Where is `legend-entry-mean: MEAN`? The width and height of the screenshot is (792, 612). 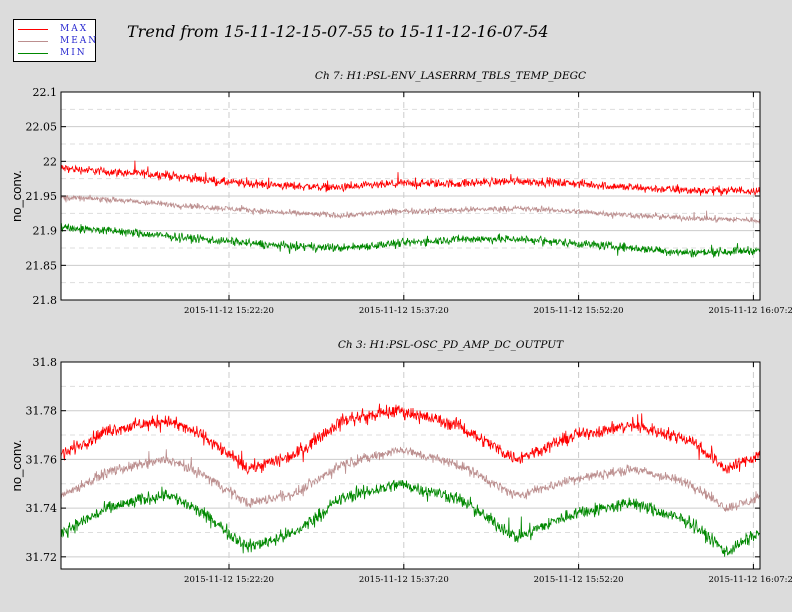 legend-entry-mean: MEAN is located at coordinates (57, 41).